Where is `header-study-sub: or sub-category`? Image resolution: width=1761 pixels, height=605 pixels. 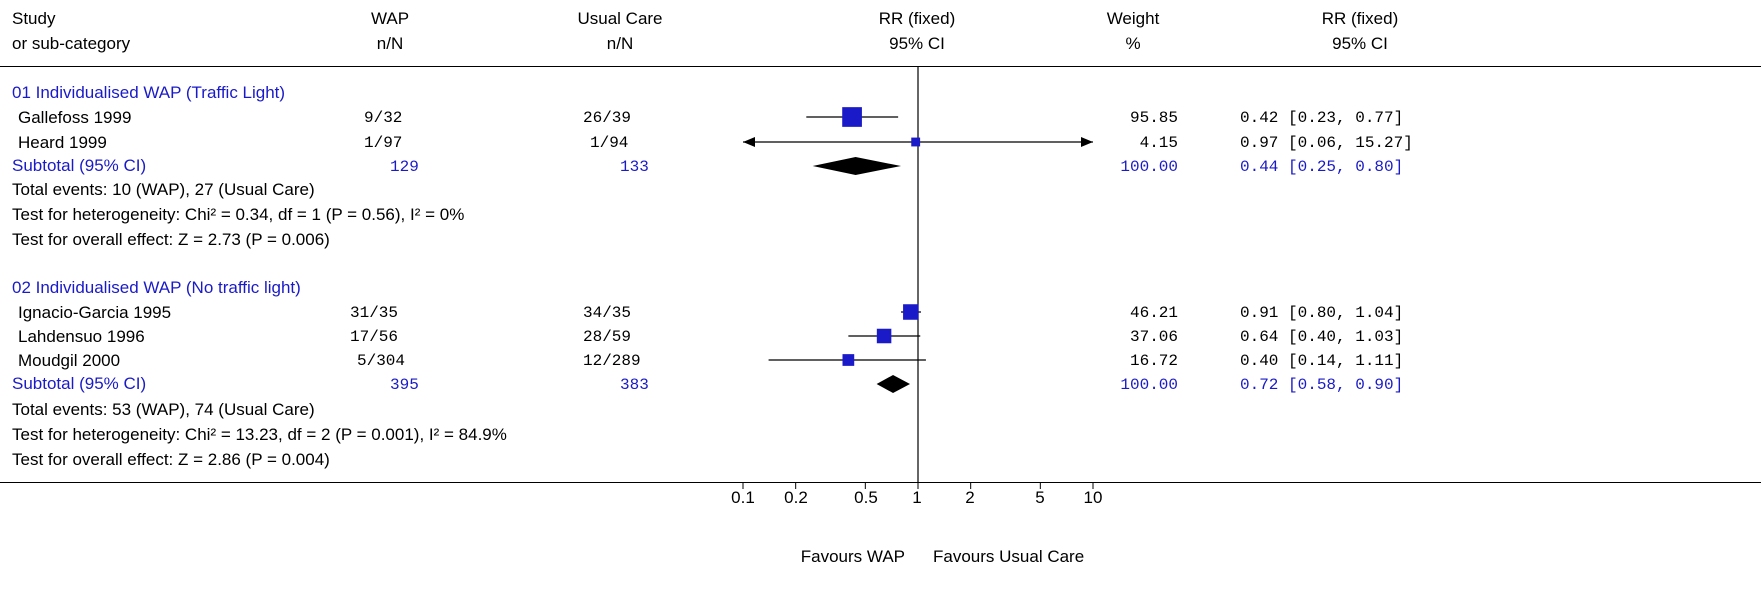
header-study-sub: or sub-category is located at coordinates (71, 43).